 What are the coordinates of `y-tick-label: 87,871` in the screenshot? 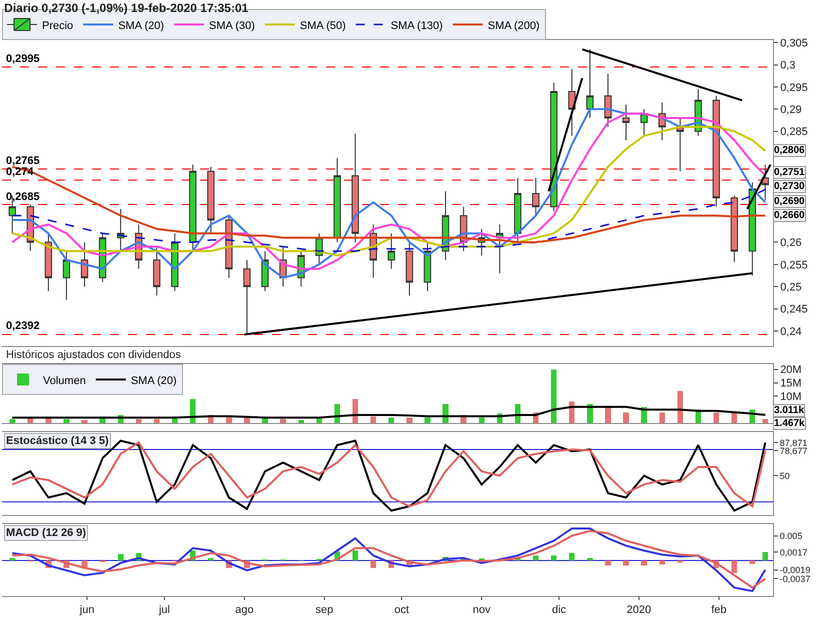 It's located at (794, 443).